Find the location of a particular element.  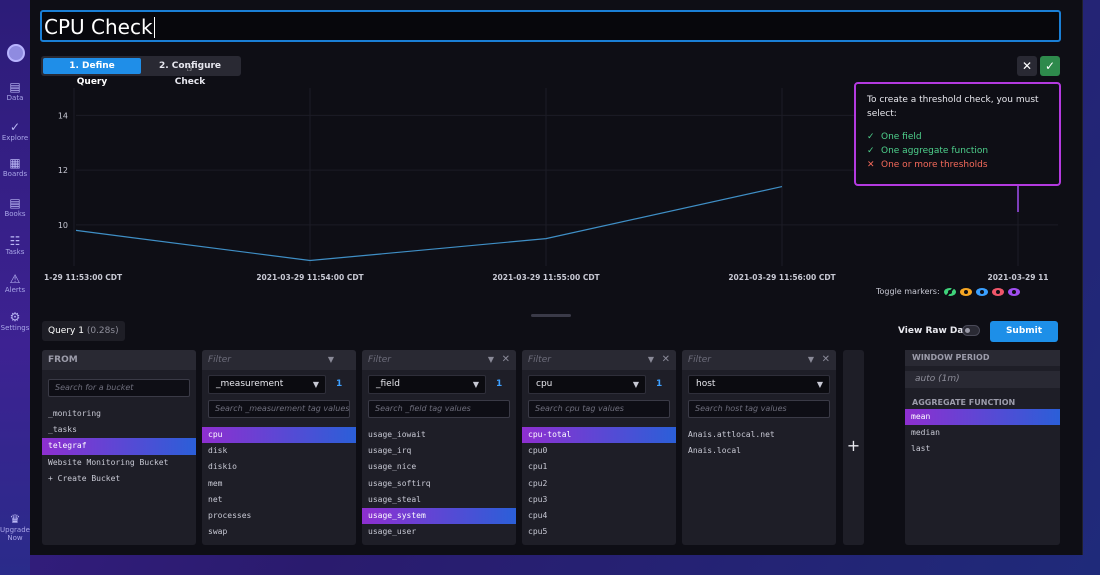

eye-slash-icon is located at coordinates (949, 291).